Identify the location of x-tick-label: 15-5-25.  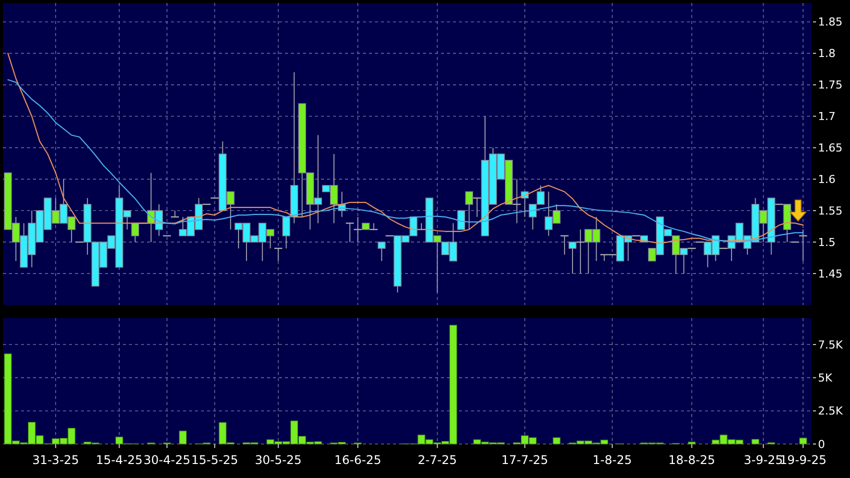
(214, 460).